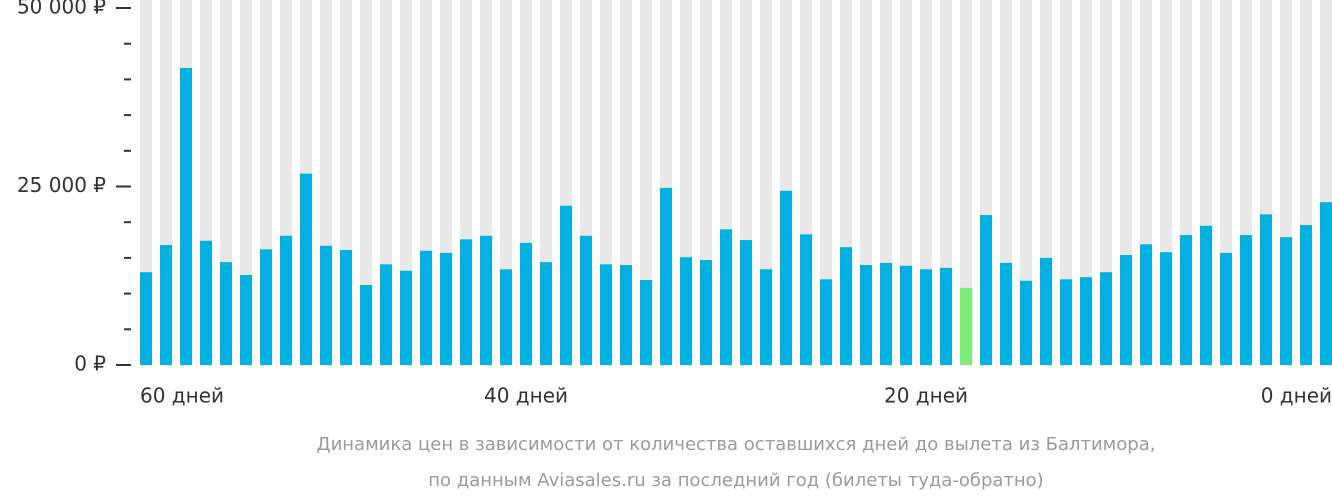 The height and width of the screenshot is (502, 1332). Describe the element at coordinates (61, 185) in the screenshot. I see `y-tick-label: 25 000 ₽` at that location.